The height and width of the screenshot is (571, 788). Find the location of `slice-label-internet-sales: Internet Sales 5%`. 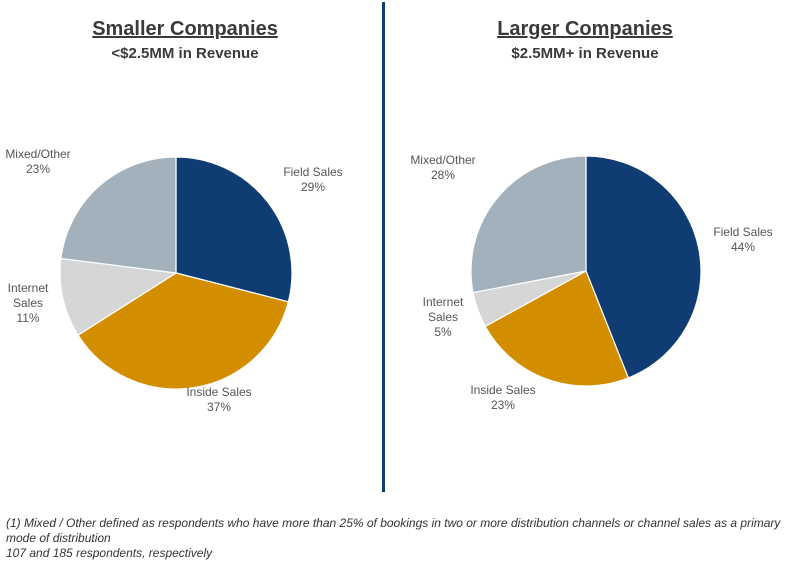

slice-label-internet-sales: Internet Sales 5% is located at coordinates (443, 317).